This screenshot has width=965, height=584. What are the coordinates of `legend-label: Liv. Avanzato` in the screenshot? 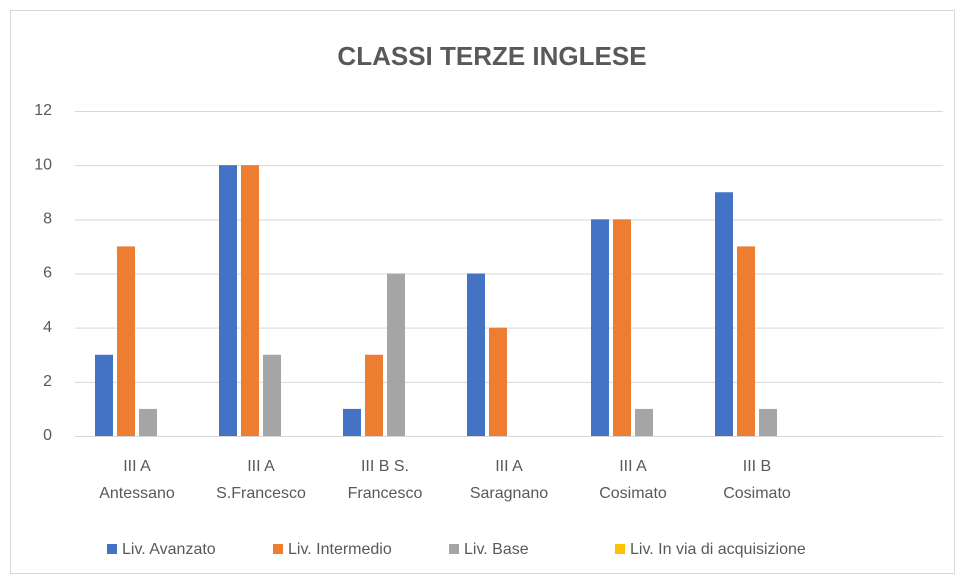 It's located at (169, 549).